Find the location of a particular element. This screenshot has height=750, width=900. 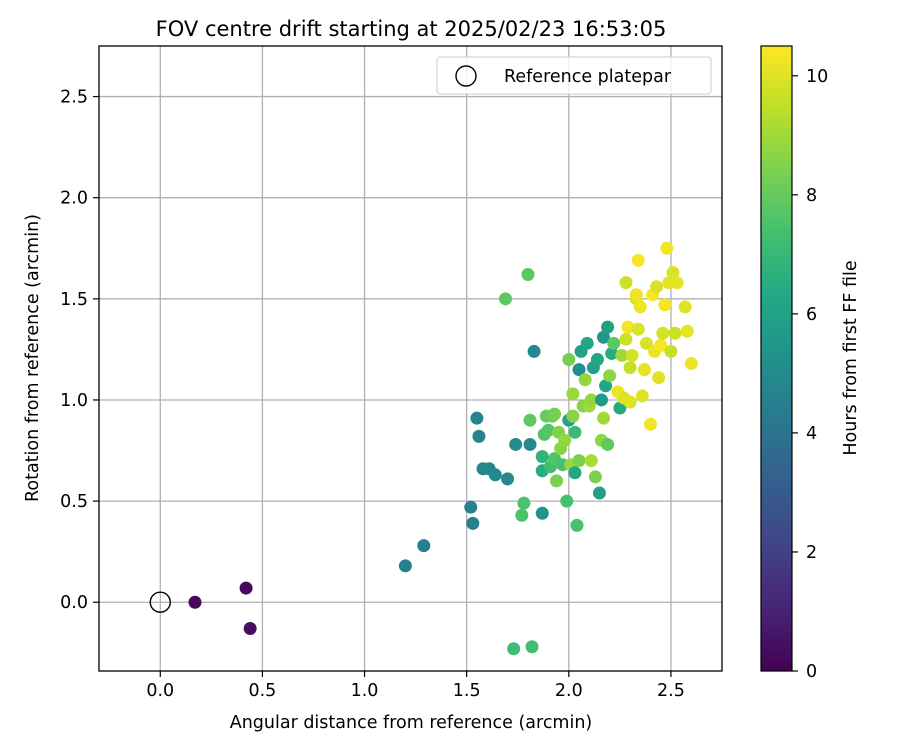

legend-box is located at coordinates (574, 75).